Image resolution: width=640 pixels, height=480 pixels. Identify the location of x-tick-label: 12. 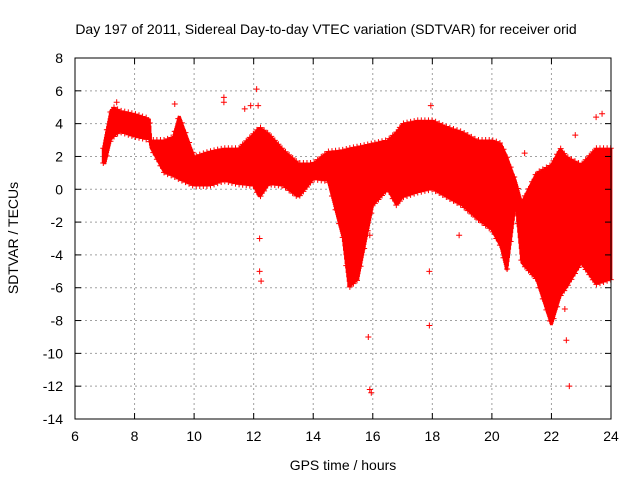
(254, 436).